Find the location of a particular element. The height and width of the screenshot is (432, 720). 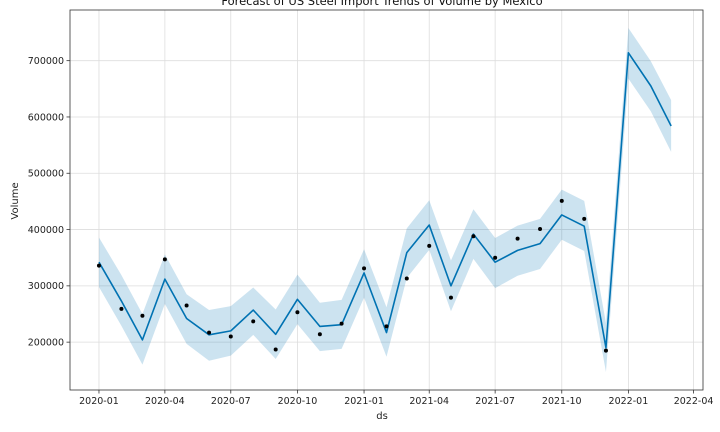

x-axis-label: ds is located at coordinates (382, 416).